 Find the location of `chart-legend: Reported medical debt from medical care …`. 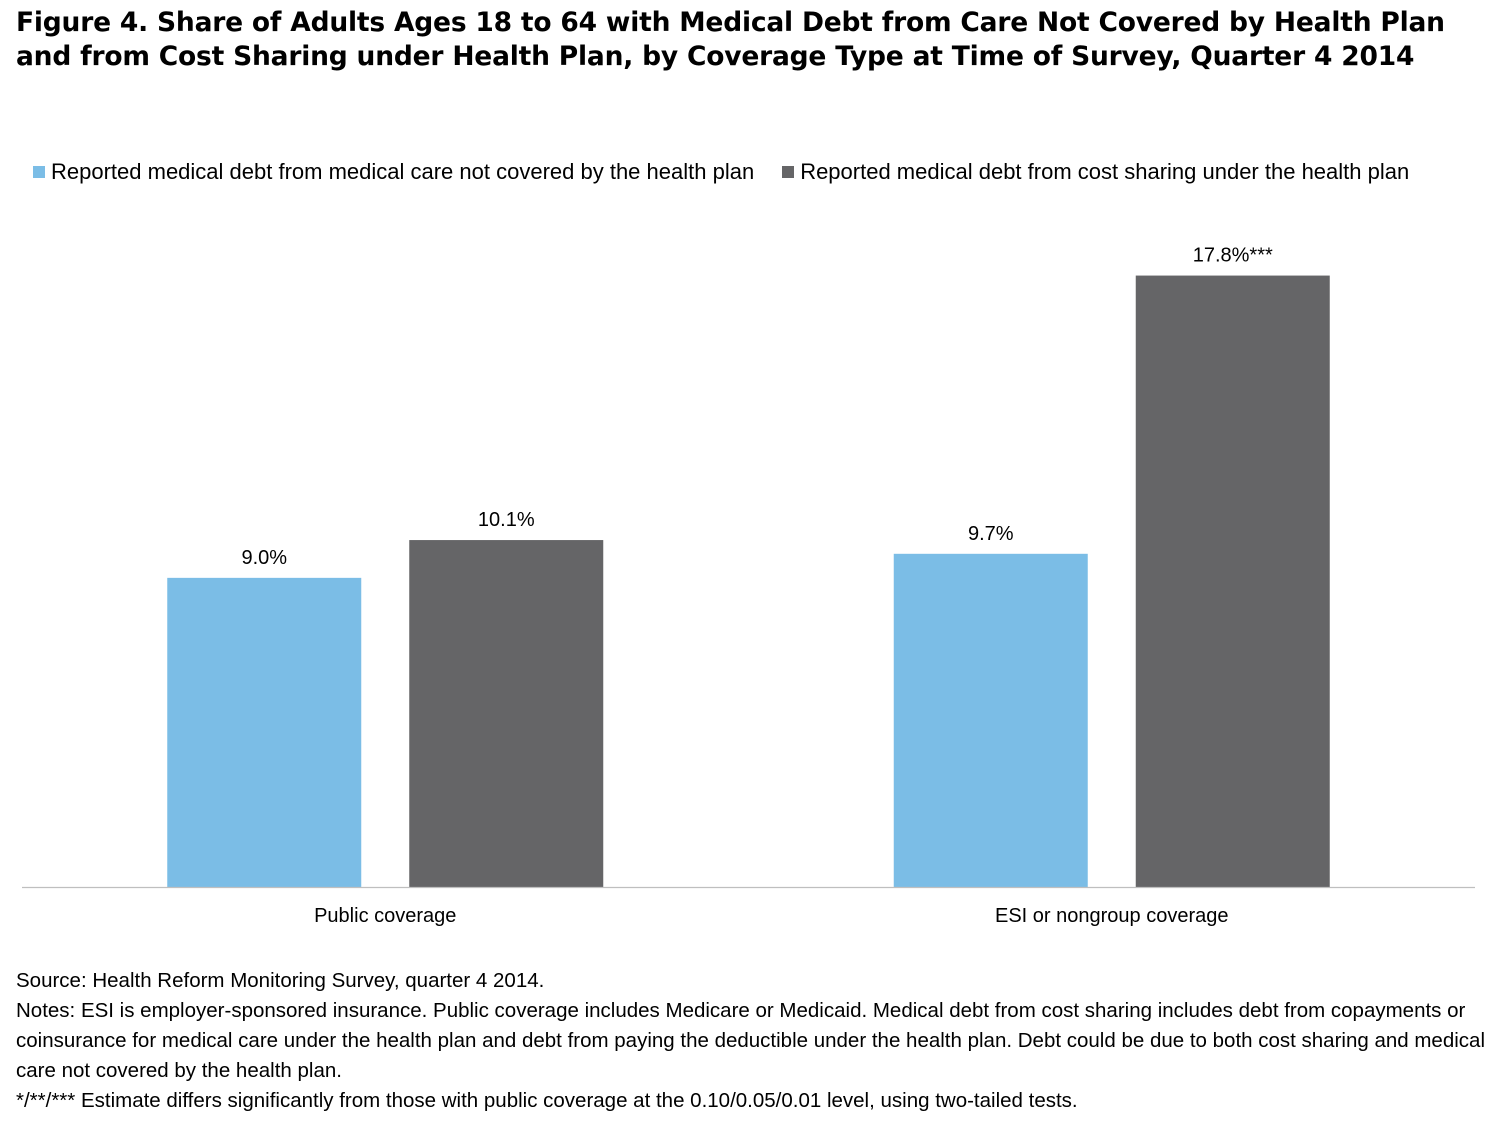

chart-legend: Reported medical debt from medical care … is located at coordinates (763, 172).